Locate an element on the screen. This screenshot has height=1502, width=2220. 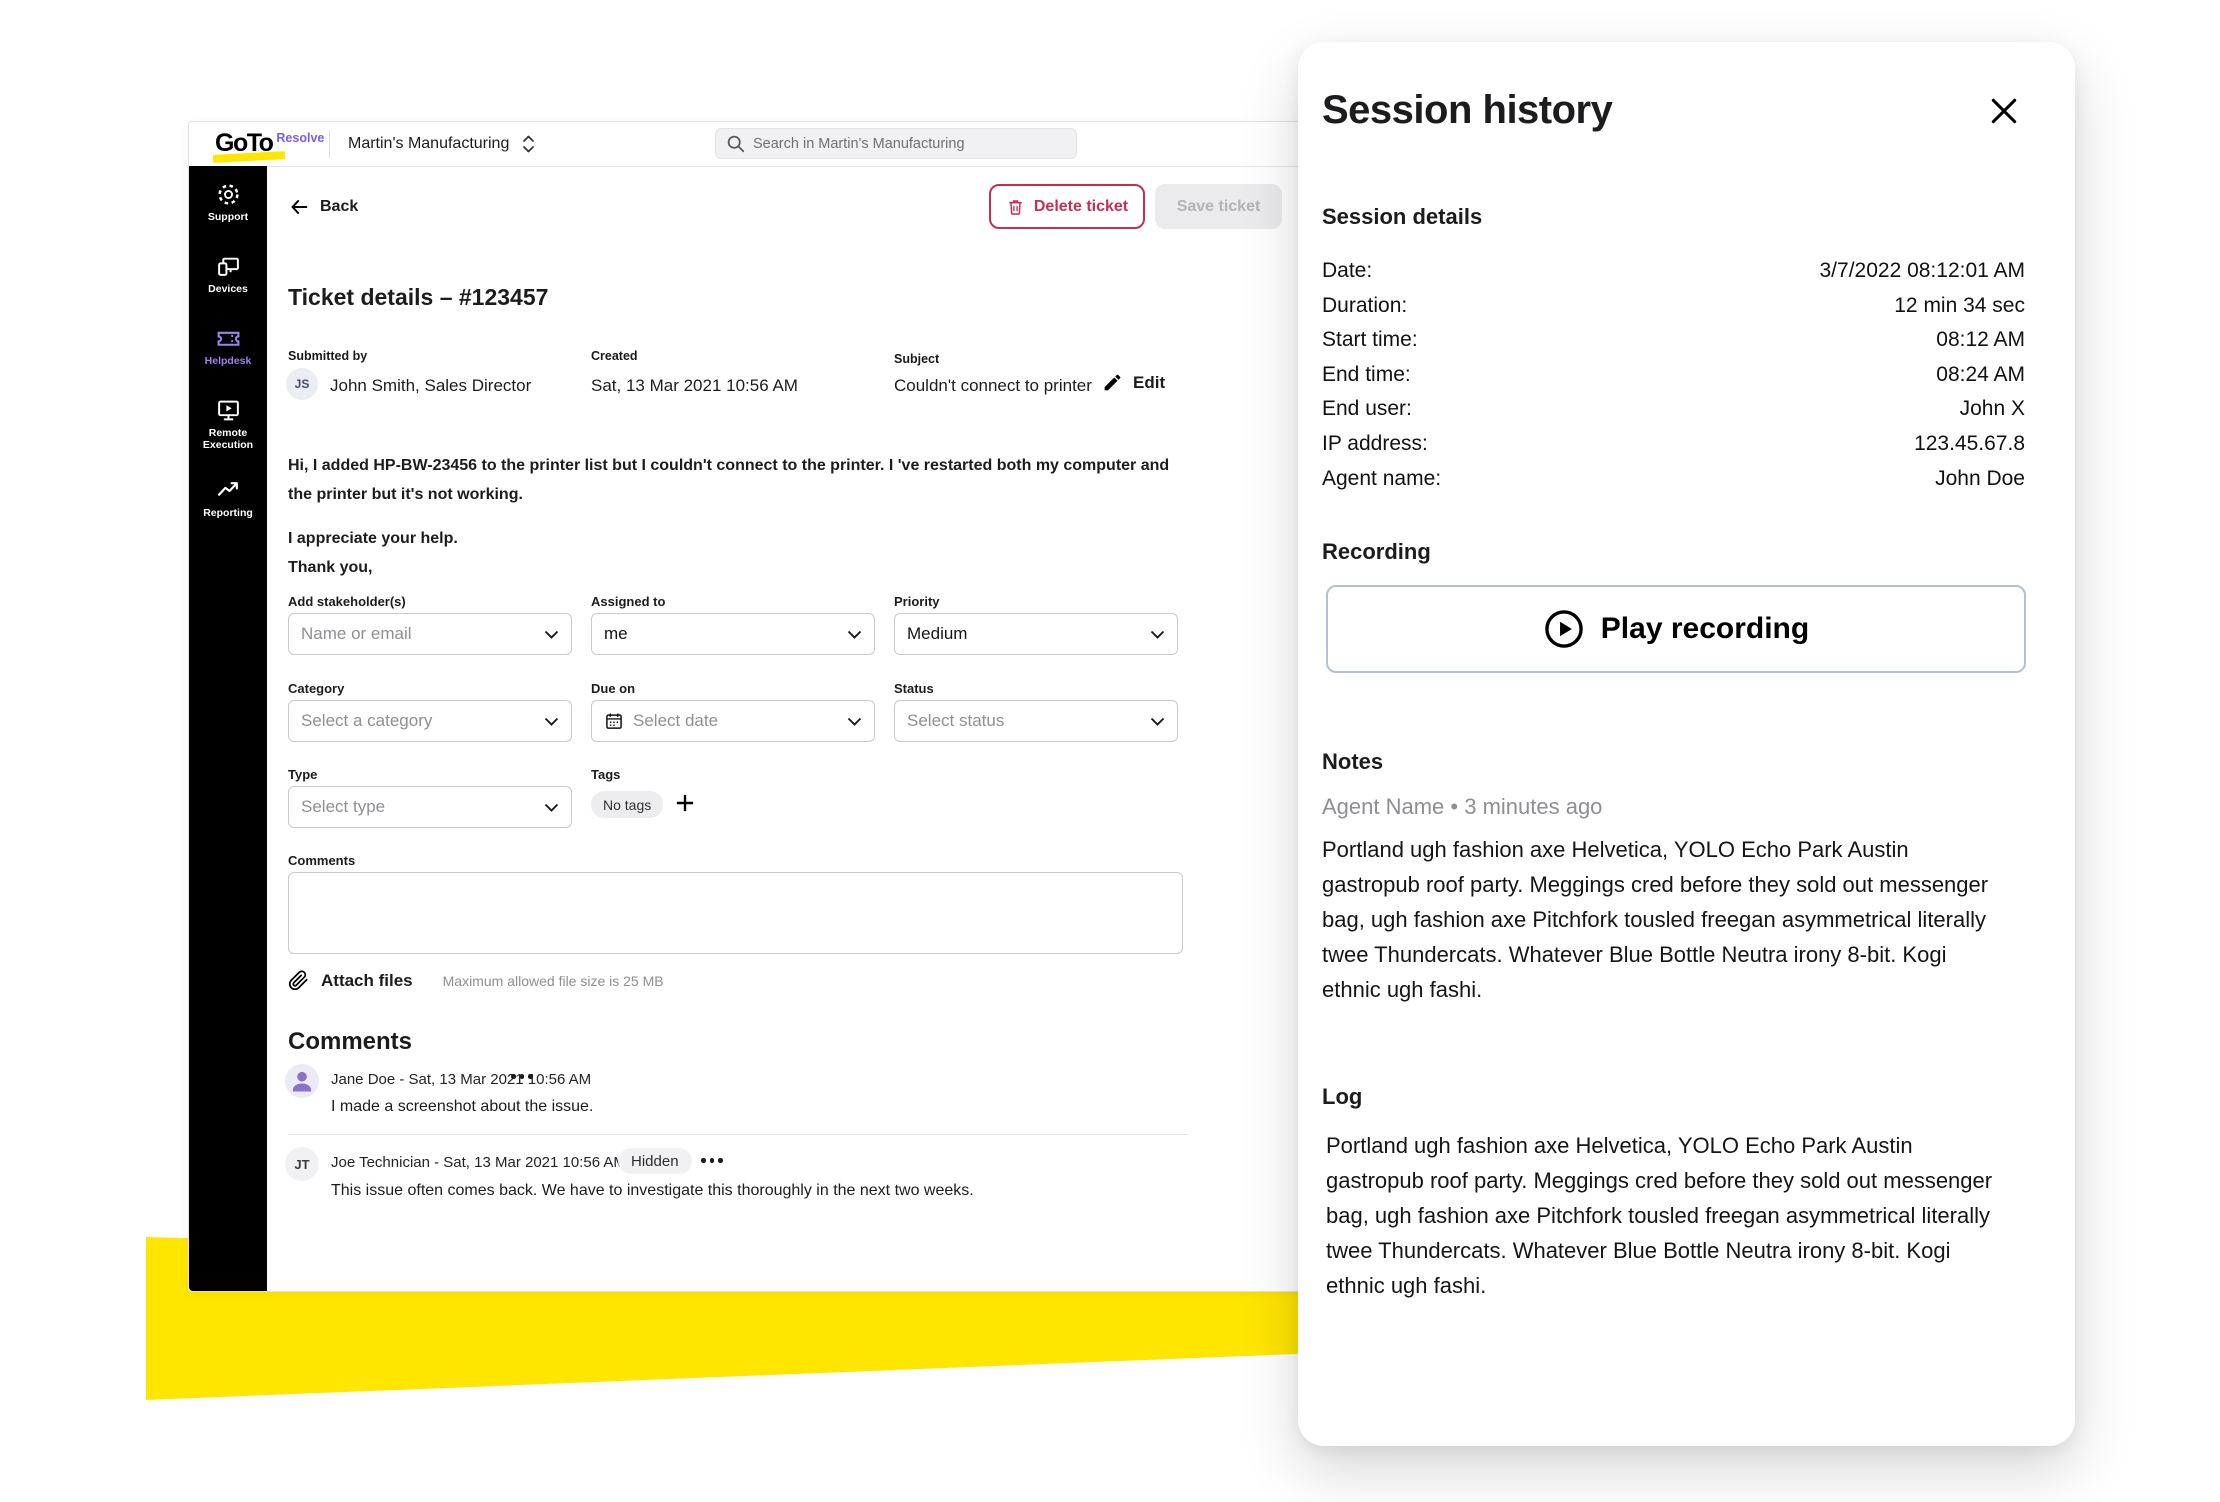
created-value: Sat, 13 Mar 2021 10:56 AM is located at coordinates (694, 385).